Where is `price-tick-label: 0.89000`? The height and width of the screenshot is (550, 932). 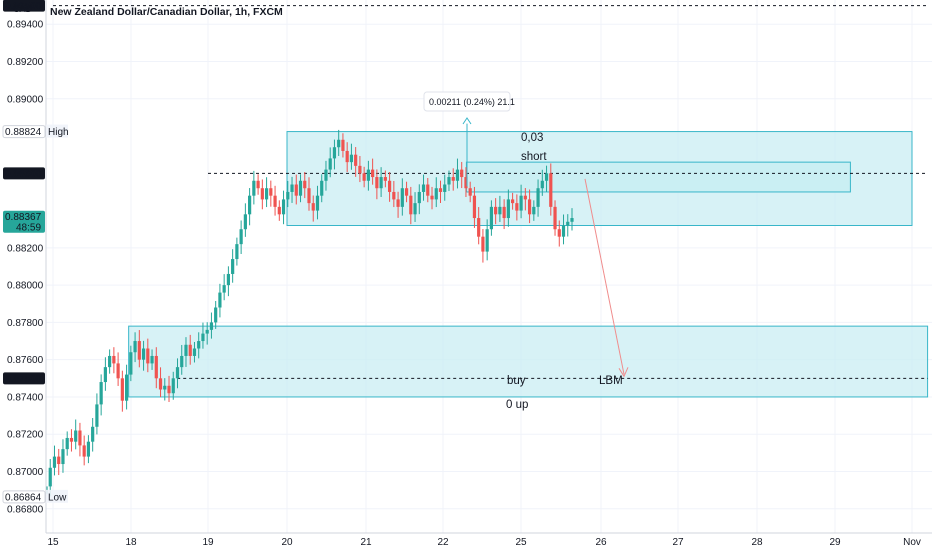 price-tick-label: 0.89000 is located at coordinates (25, 99).